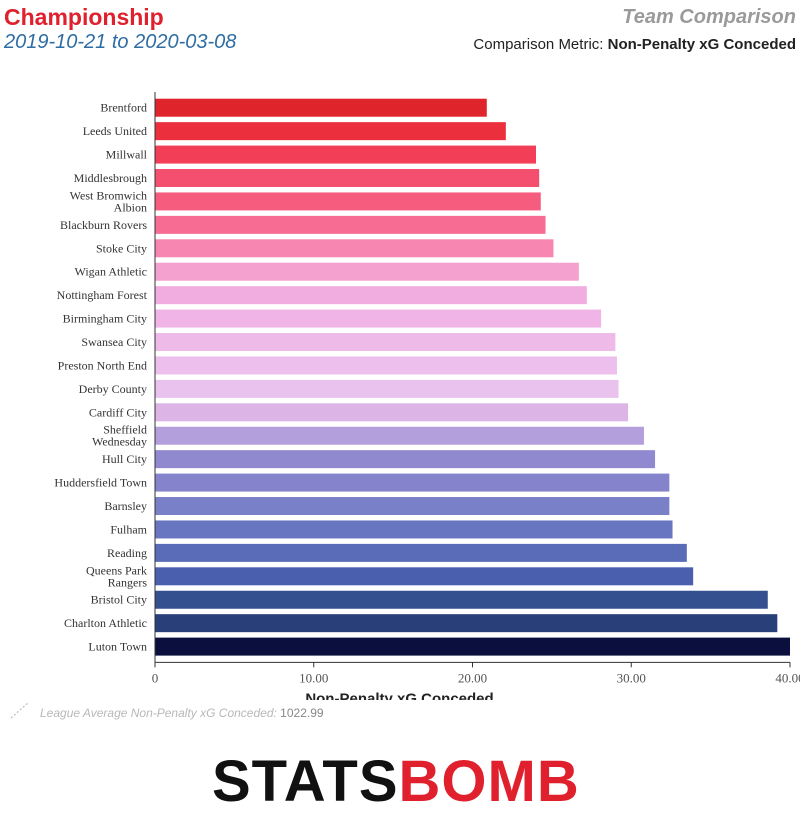 Image resolution: width=800 pixels, height=820 pixels. What do you see at coordinates (472, 677) in the screenshot?
I see `x-tick-label-2: 20.00` at bounding box center [472, 677].